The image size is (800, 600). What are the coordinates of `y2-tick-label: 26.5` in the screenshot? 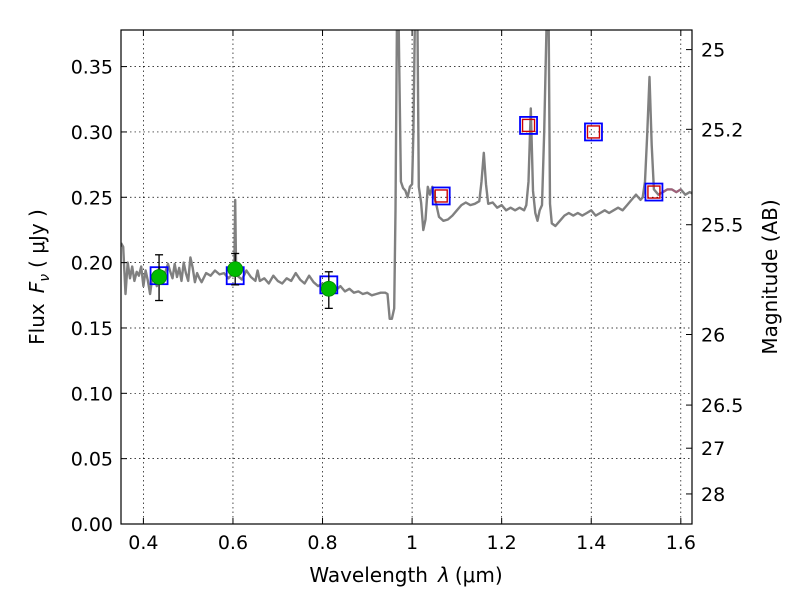 It's located at (722, 406).